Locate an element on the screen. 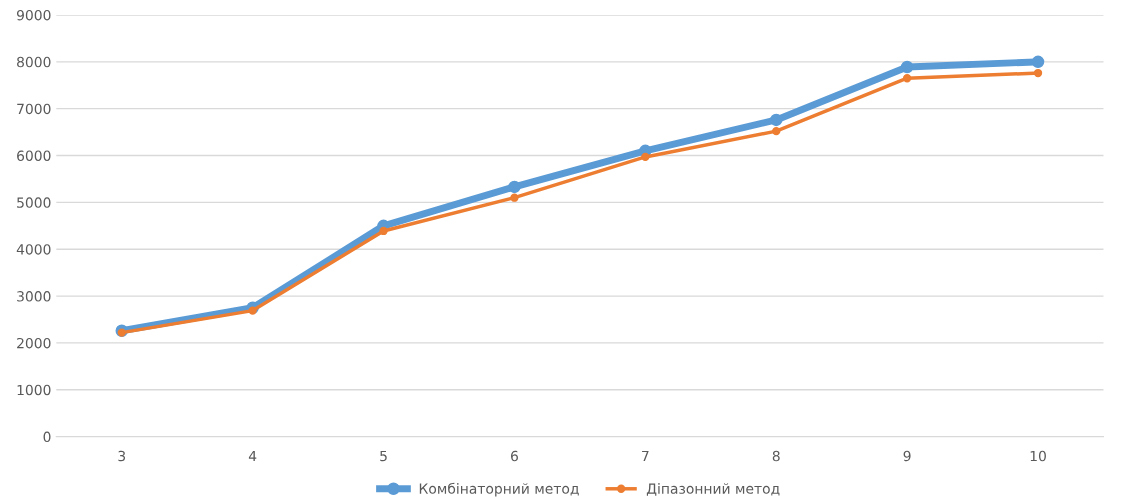 The image size is (1126, 499). y-tick-label: 4000 is located at coordinates (33, 249).